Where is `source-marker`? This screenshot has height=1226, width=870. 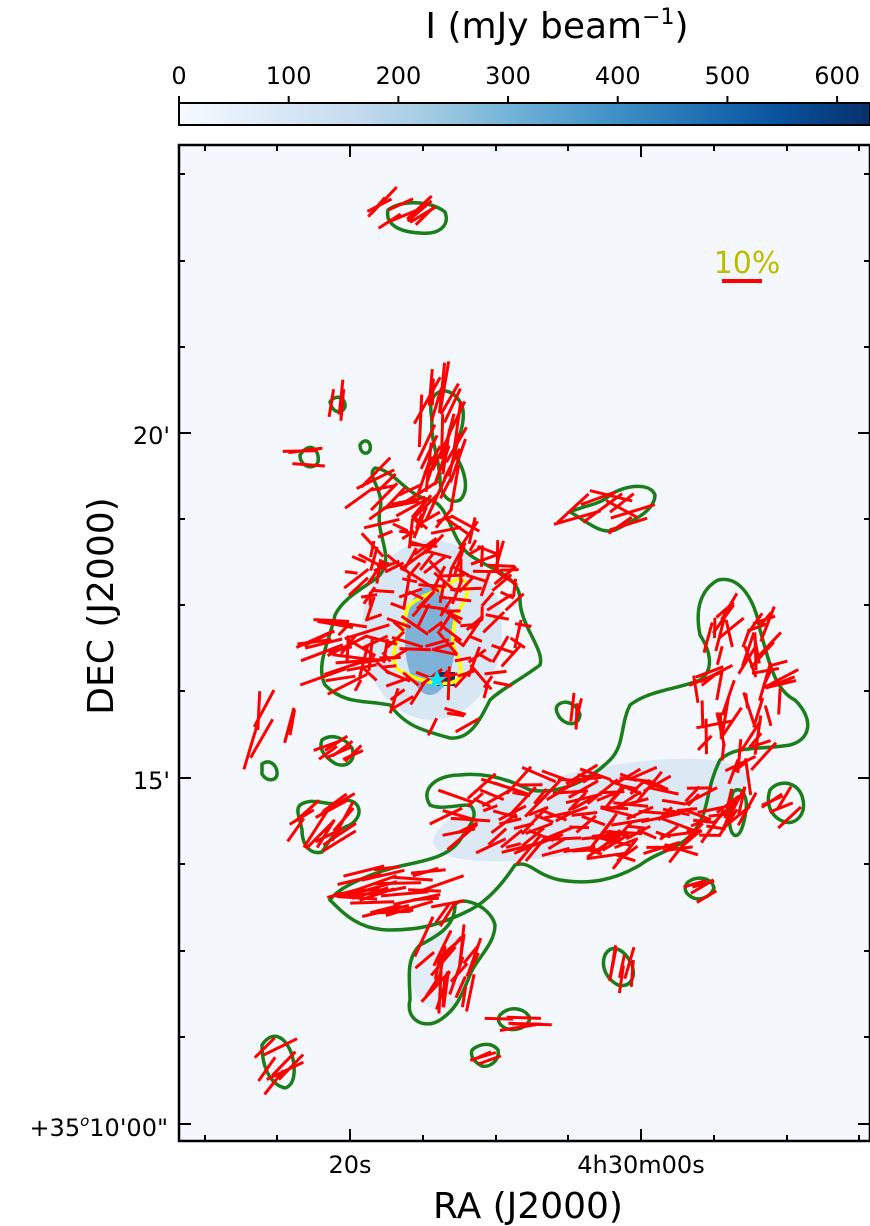
source-marker is located at coordinates (437, 679).